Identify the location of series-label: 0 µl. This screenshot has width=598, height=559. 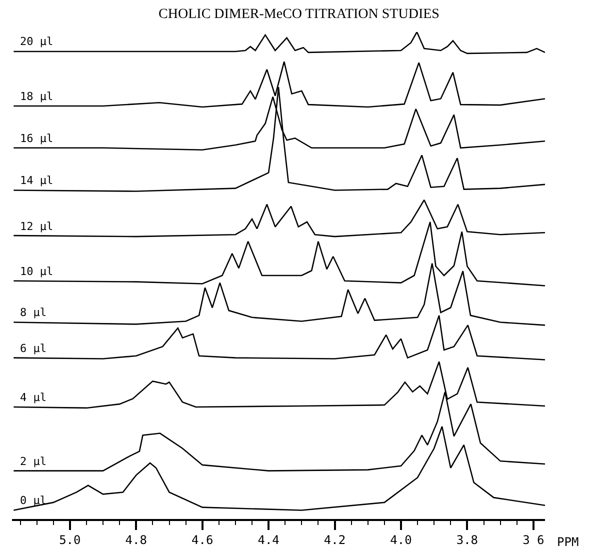
(33, 500).